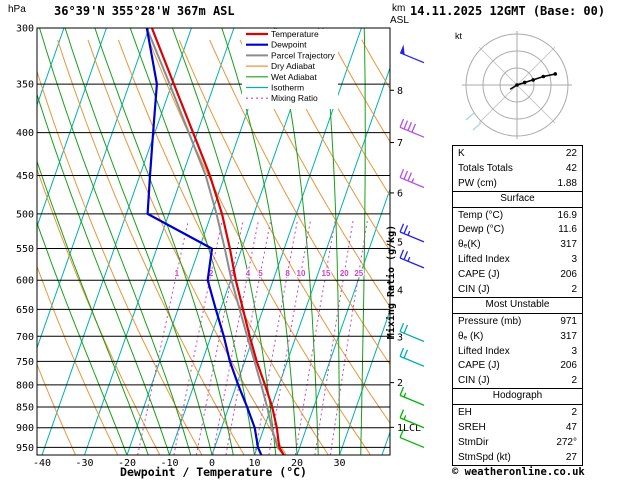 This screenshot has height=486, width=629. What do you see at coordinates (169, 463) in the screenshot?
I see `temperature-tick-label: -10` at bounding box center [169, 463].